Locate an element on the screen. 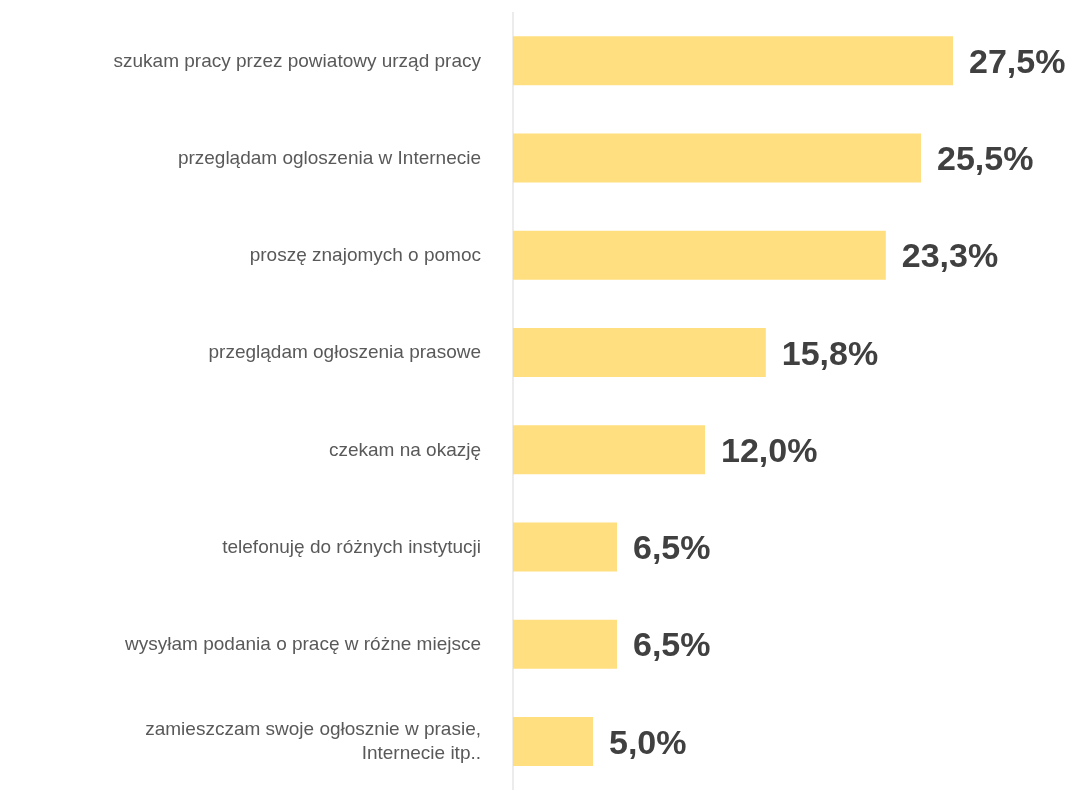 Image resolution: width=1076 pixels, height=793 pixels. y-tick-label: telefonuję do różnych instytucji is located at coordinates (351, 546).